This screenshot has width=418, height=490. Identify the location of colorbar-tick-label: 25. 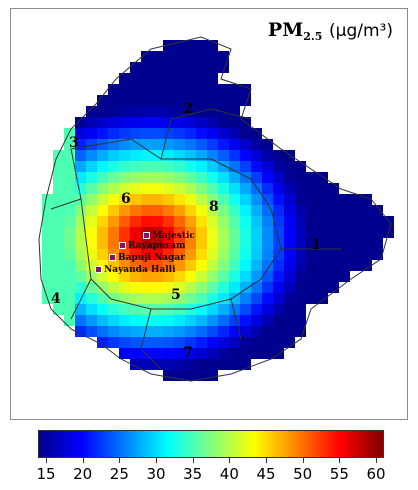
(119, 474).